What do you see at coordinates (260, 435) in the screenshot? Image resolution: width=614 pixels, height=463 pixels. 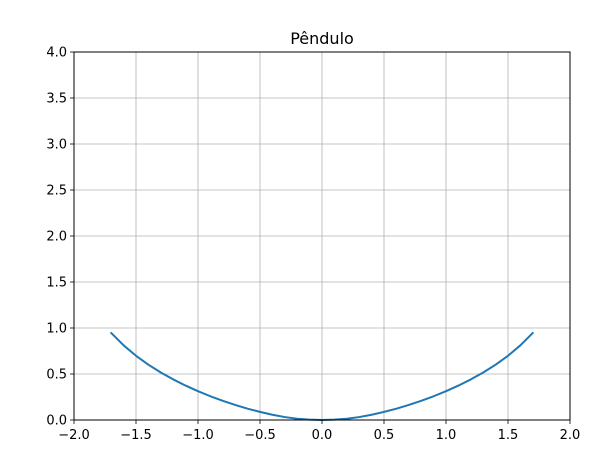 I see `x-tick-label: −0.5` at bounding box center [260, 435].